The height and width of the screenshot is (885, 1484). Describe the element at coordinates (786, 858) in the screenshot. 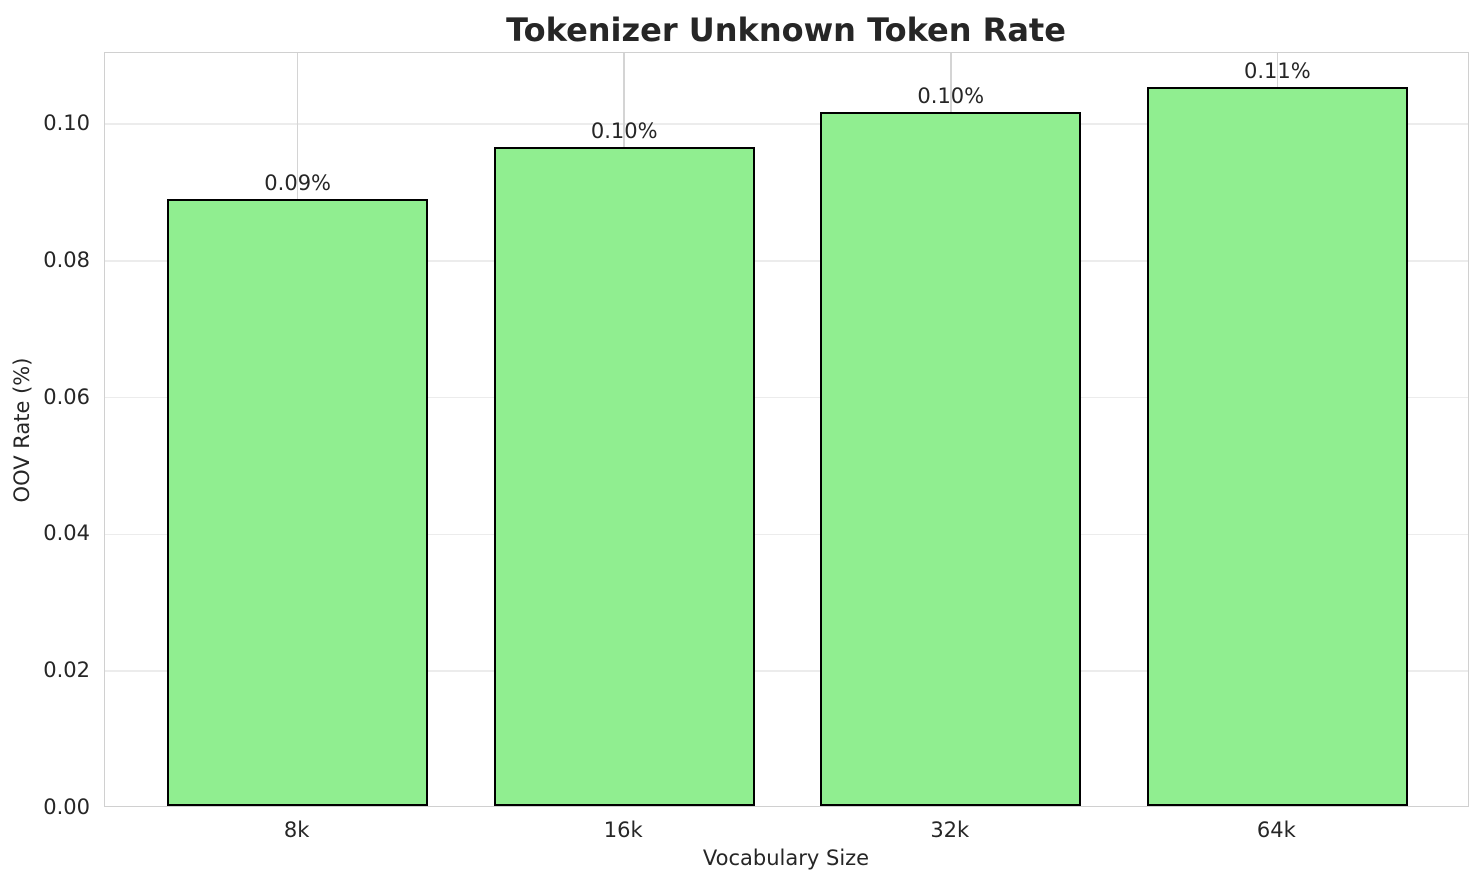

I see `x-axis-label: Vocabulary Size` at that location.